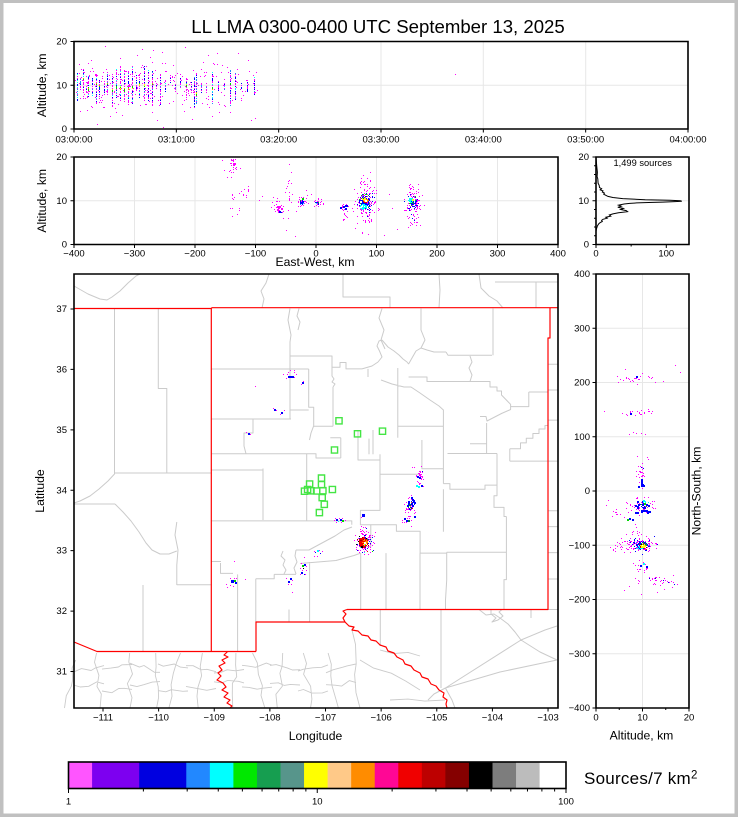 The height and width of the screenshot is (817, 738). What do you see at coordinates (483, 140) in the screenshot?
I see `svg-text: 03:40:00` at bounding box center [483, 140].